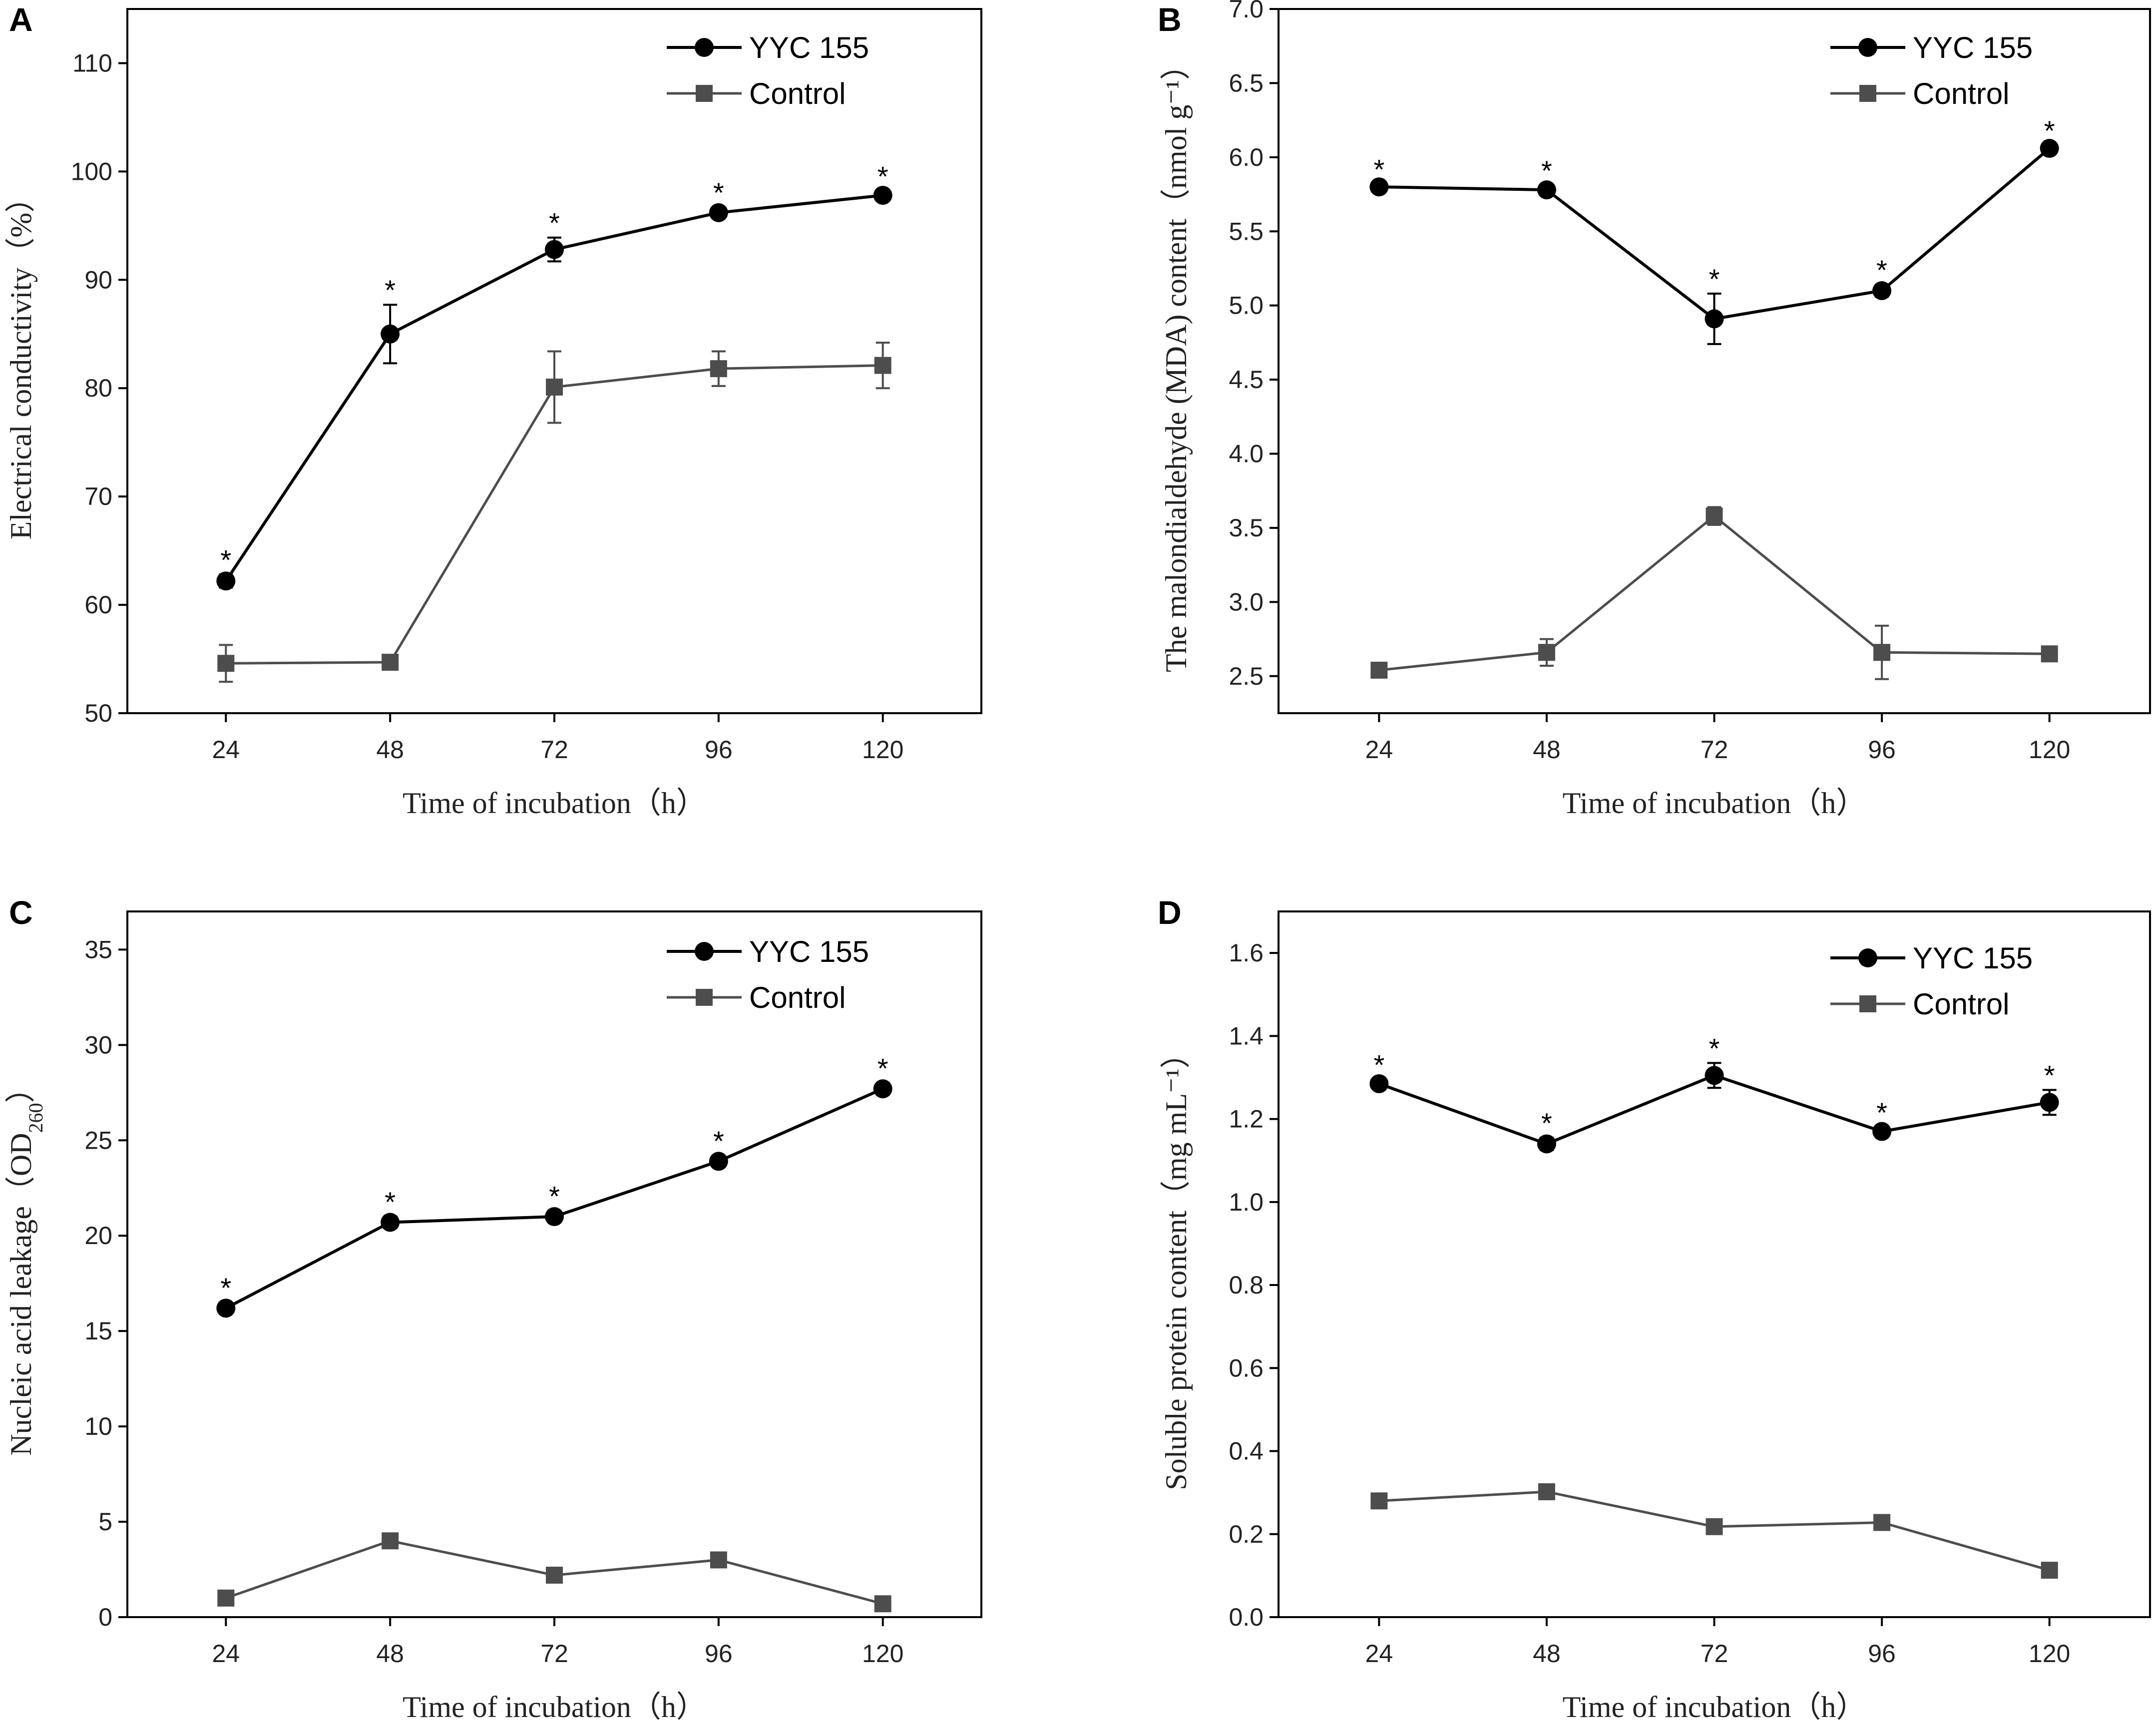 The width and height of the screenshot is (2156, 1731). I want to click on y-tick-label: 4.5, so click(1246, 380).